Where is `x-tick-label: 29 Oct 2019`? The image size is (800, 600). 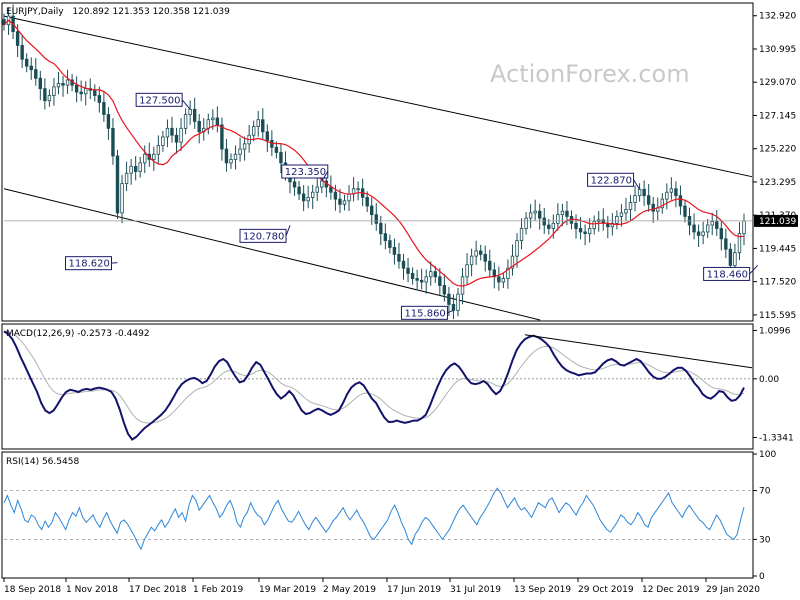 x-tick-label: 29 Oct 2019 is located at coordinates (606, 590).